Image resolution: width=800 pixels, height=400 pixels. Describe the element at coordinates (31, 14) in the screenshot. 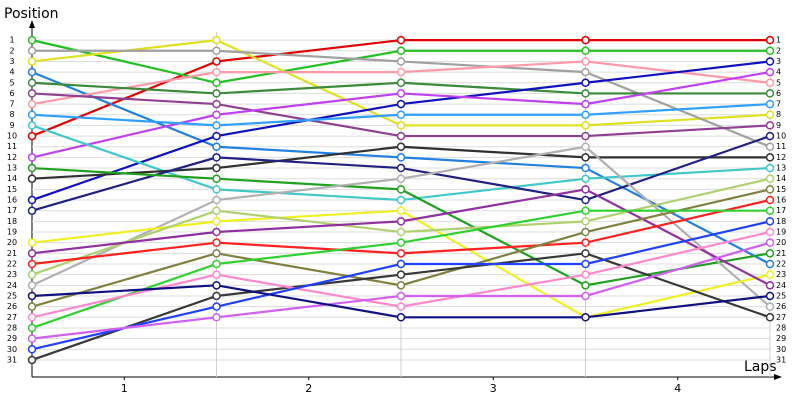

I see `y-axis-label: Position` at that location.